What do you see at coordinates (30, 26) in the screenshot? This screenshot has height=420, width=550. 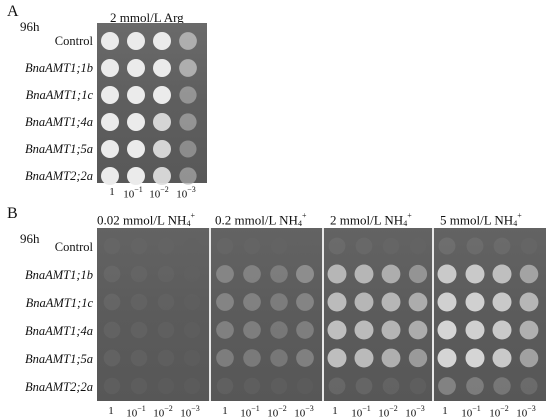 I see `panel-a-time-label: 96h` at bounding box center [30, 26].